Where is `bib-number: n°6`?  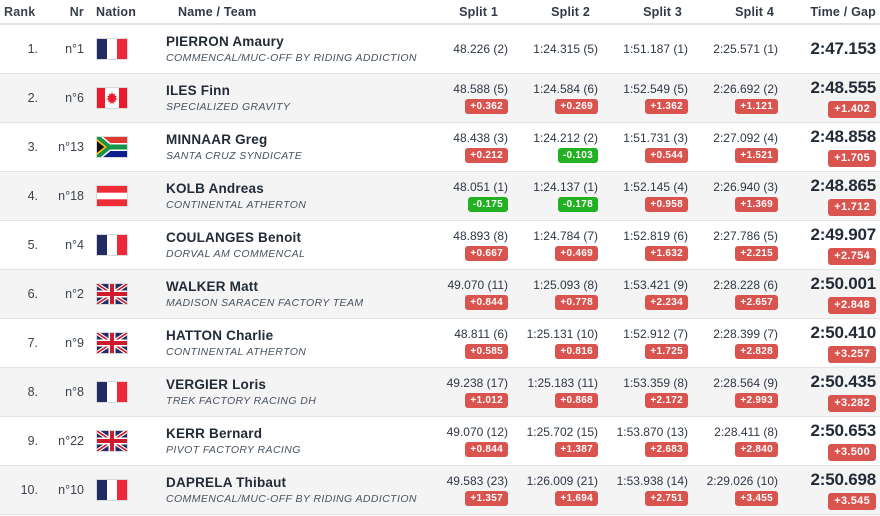
bib-number: n°6 is located at coordinates (74, 98).